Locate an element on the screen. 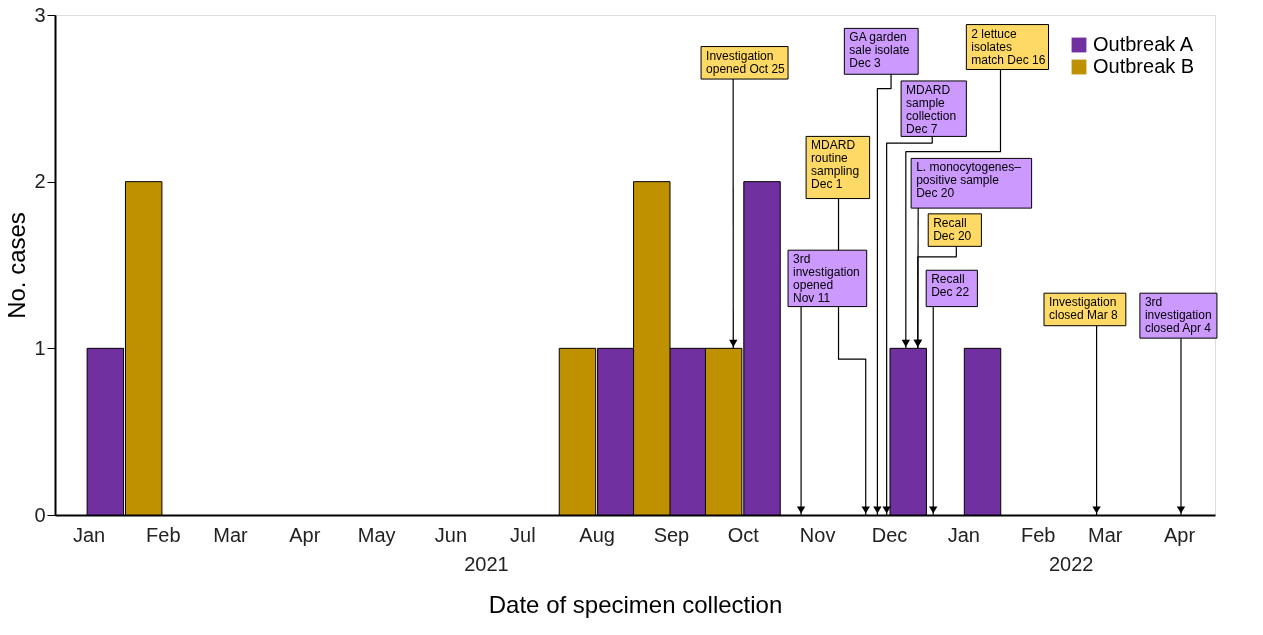  y-tick-label: 3 is located at coordinates (40, 14).